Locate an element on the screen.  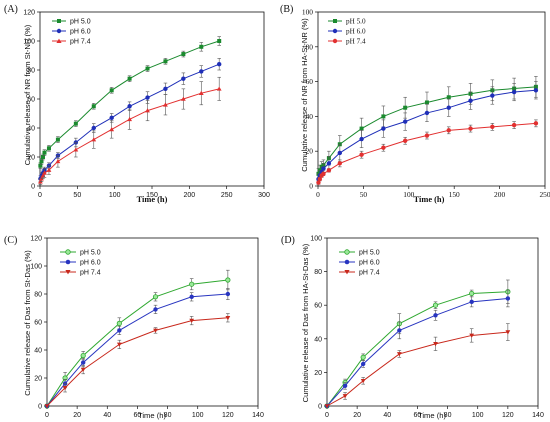
legend-a-ph74-label: pH 7.4 is located at coordinates (80, 42).